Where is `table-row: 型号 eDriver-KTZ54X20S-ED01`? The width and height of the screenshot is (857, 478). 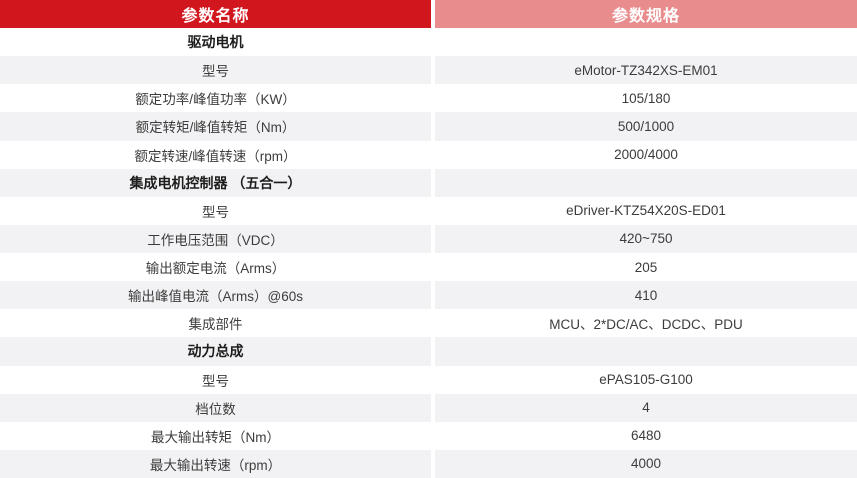
table-row: 型号 eDriver-KTZ54X20S-ED01 is located at coordinates (428, 210).